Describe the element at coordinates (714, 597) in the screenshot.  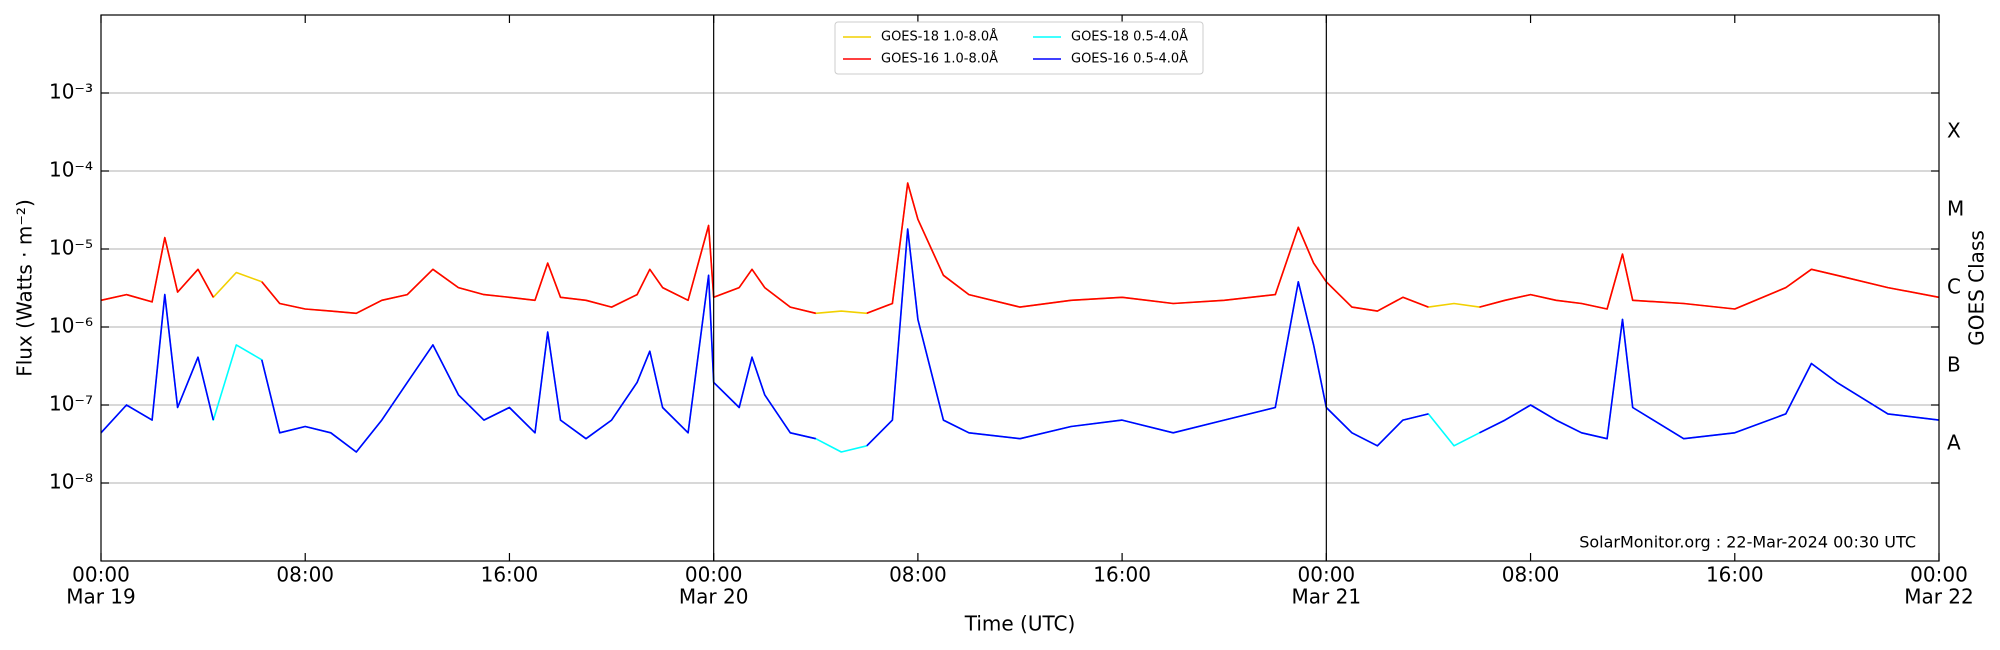
I see `x-tick-sublabel: Mar 20` at that location.